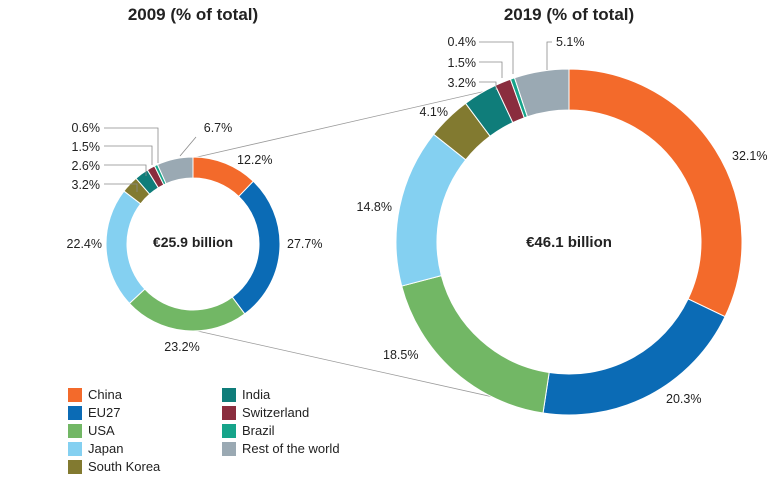 This screenshot has width=780, height=487. What do you see at coordinates (84, 244) in the screenshot?
I see `label-2009-japan: 22.4%` at bounding box center [84, 244].